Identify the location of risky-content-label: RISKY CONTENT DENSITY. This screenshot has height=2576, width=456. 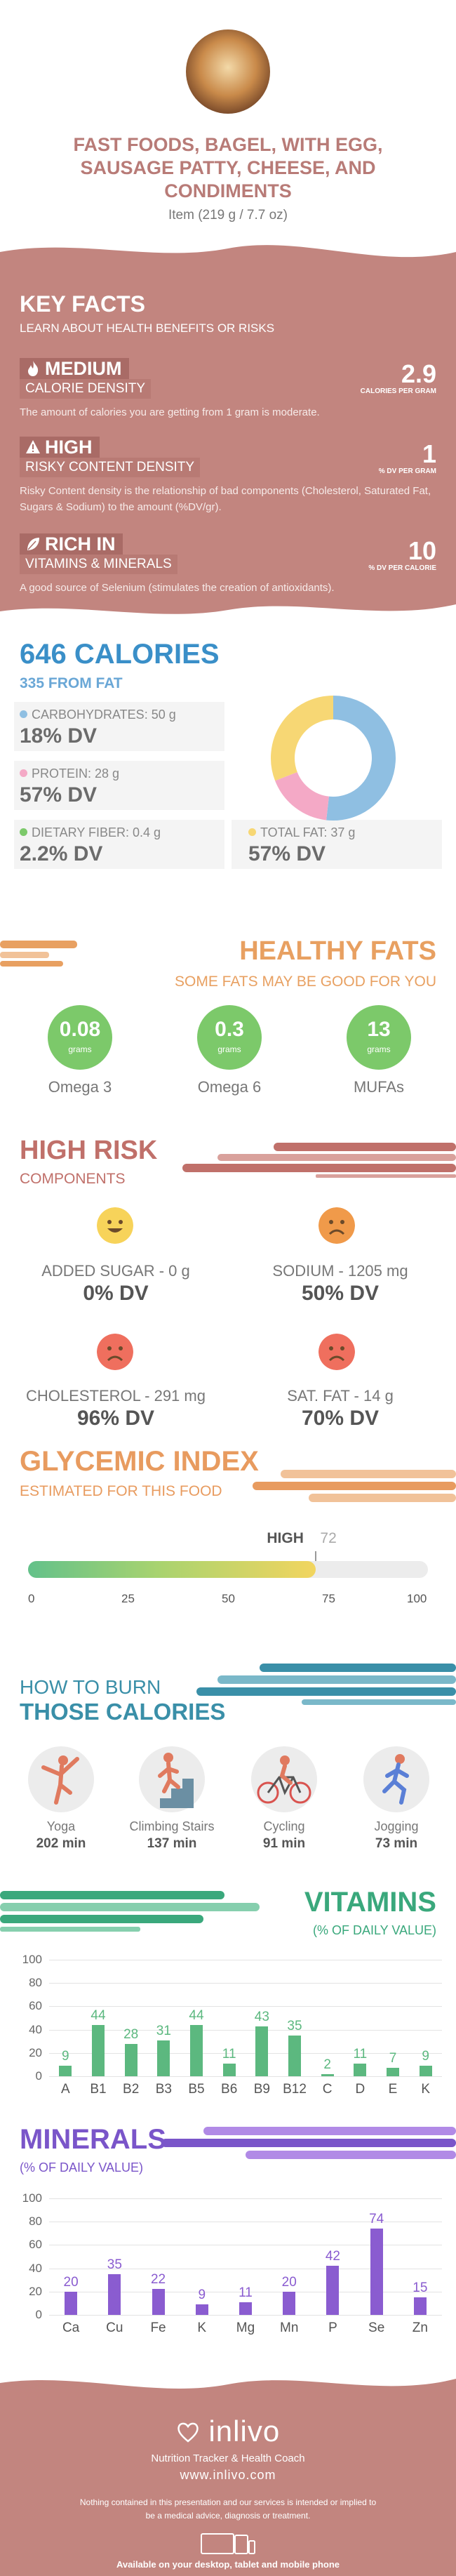
(111, 468).